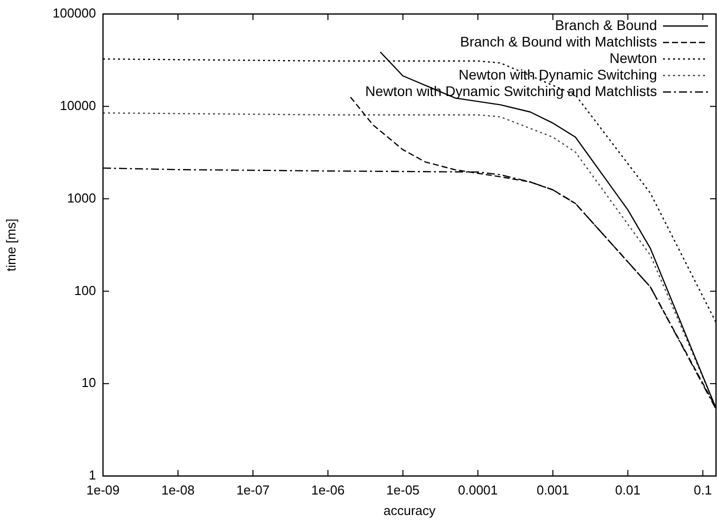 This screenshot has height=523, width=717. What do you see at coordinates (409, 510) in the screenshot?
I see `x-axis-title: accuracy` at bounding box center [409, 510].